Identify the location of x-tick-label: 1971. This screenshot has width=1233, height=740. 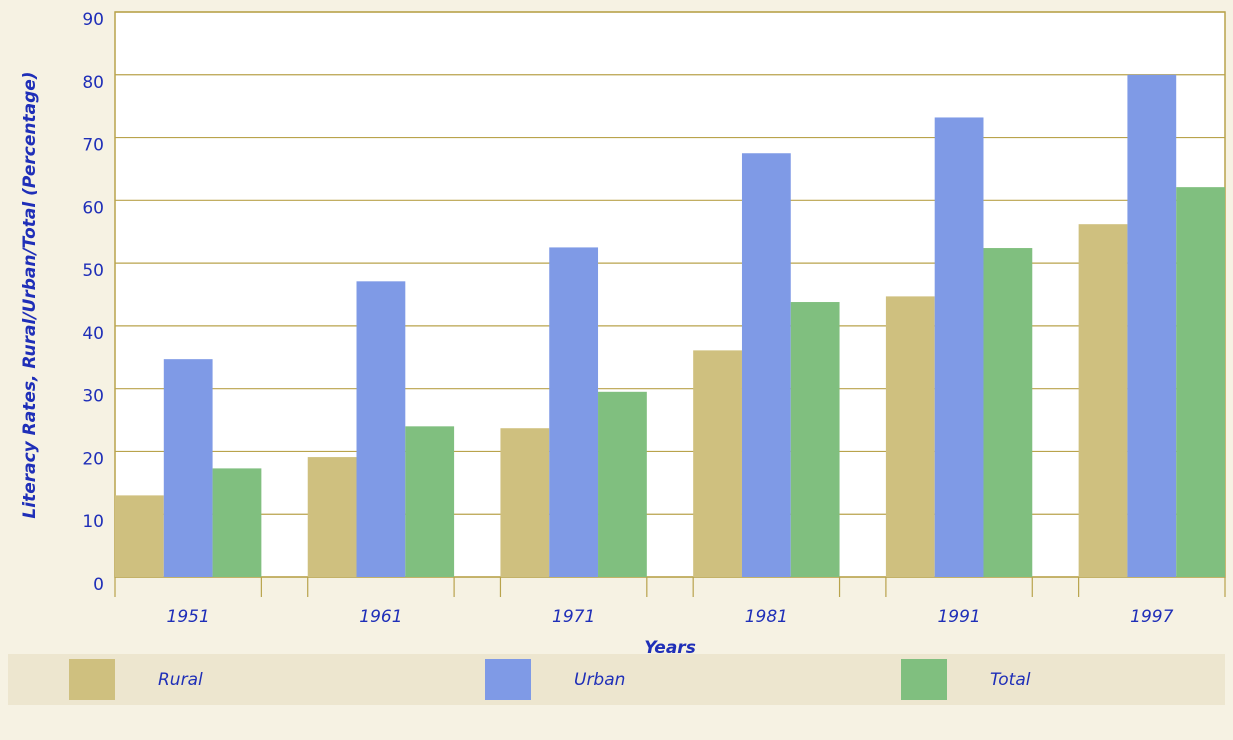
(573, 617).